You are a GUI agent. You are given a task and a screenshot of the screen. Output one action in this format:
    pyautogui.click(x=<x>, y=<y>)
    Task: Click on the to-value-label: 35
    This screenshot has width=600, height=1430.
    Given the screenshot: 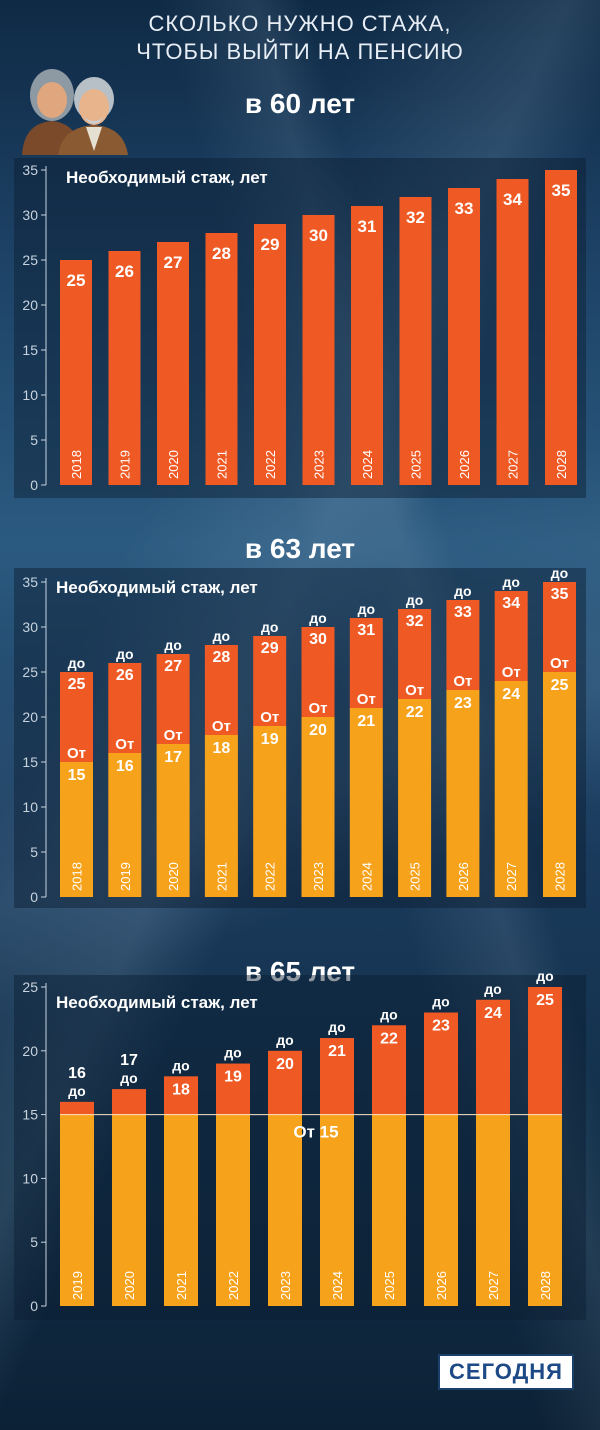 What is the action you would take?
    pyautogui.click(x=560, y=594)
    